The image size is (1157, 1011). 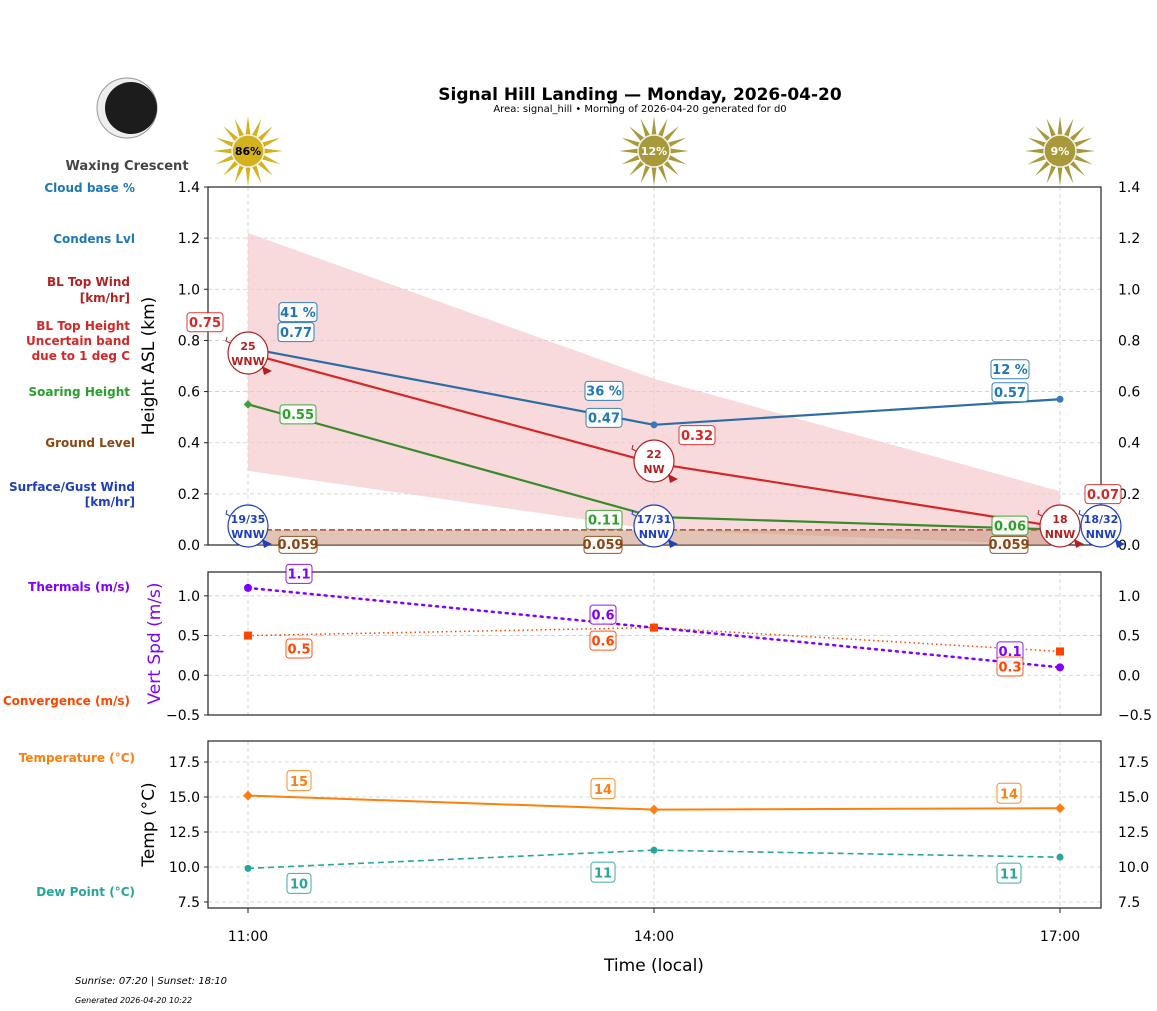 I want to click on sun-percent-label: 12%, so click(x=654, y=151).